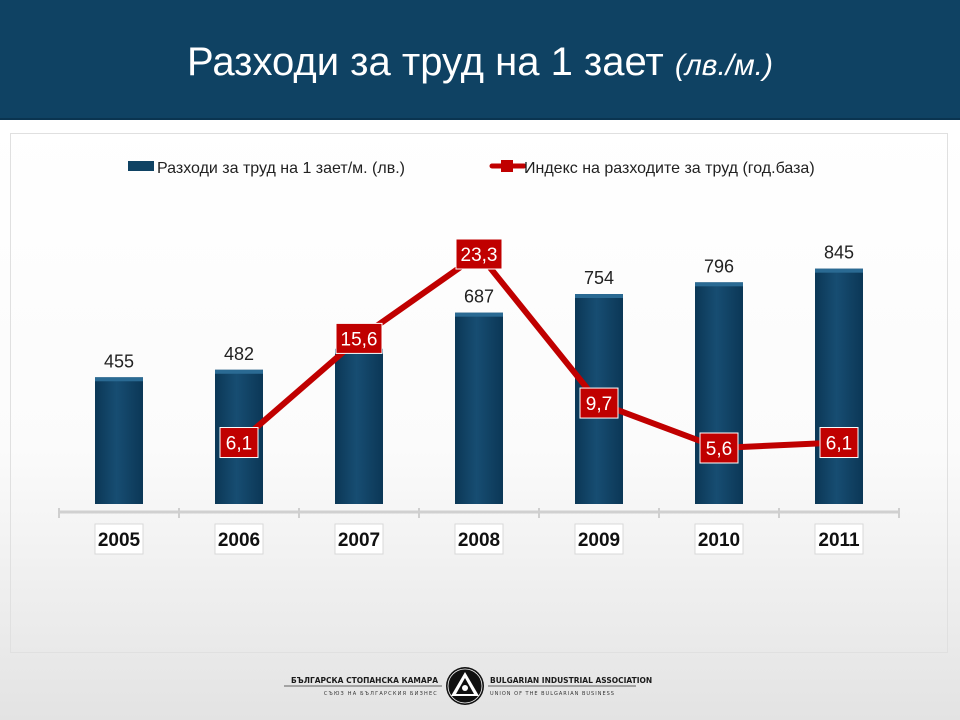 Image resolution: width=960 pixels, height=720 pixels. I want to click on category-label-box-2009, so click(599, 539).